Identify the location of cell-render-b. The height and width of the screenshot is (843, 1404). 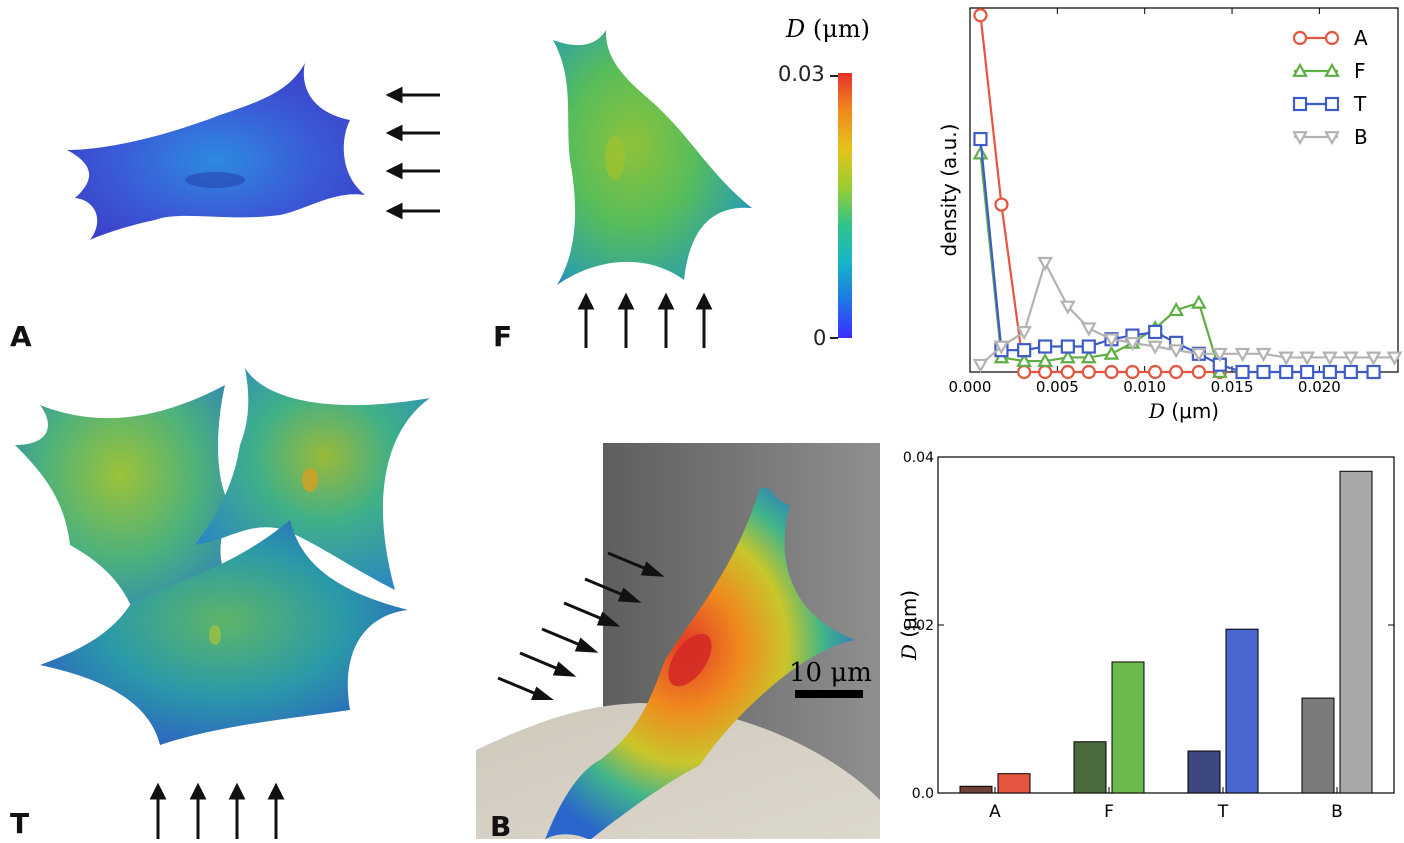
(678, 641).